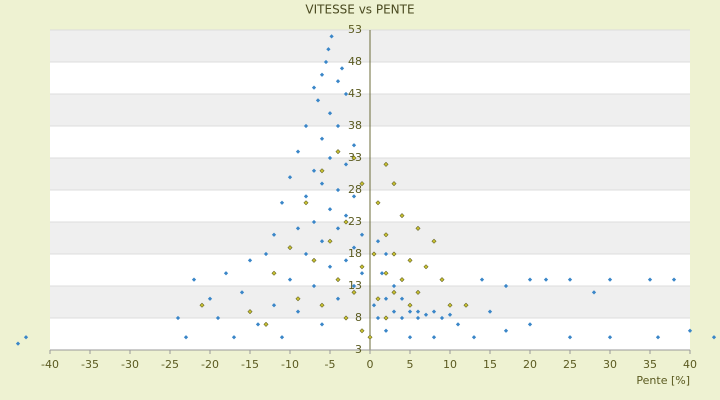  Describe the element at coordinates (90, 364) in the screenshot. I see `x-tick-label: -35` at that location.